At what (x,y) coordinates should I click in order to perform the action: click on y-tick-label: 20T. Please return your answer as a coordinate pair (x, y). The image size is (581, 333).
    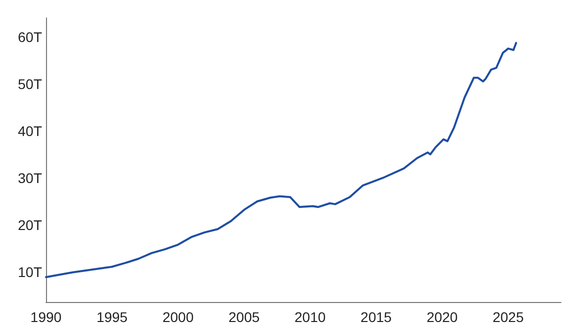
    Looking at the image, I should click on (30, 224).